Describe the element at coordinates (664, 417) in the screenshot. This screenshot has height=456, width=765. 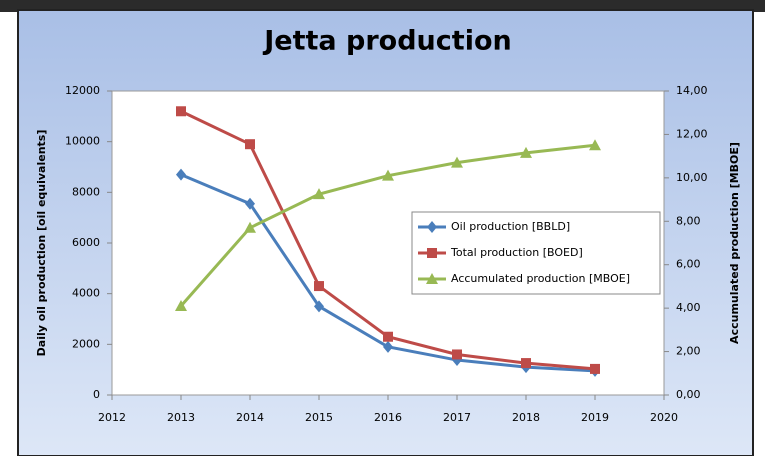
I see `x-tick-label: 2020` at that location.